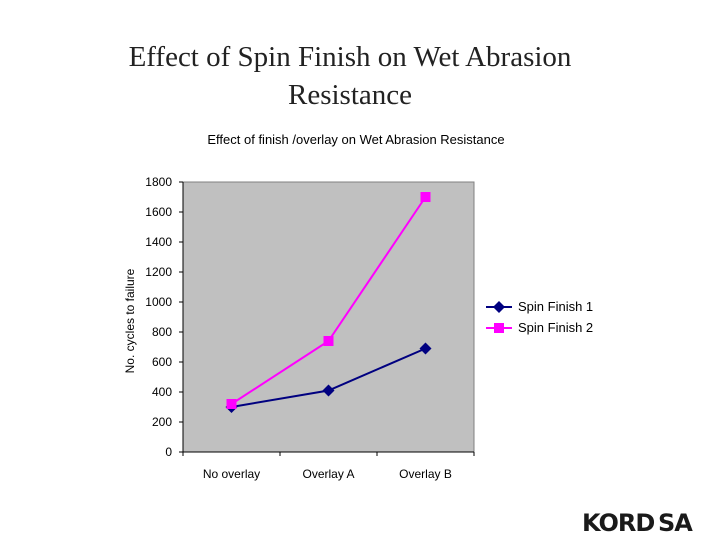  What do you see at coordinates (618, 523) in the screenshot?
I see `logo-text-a: KORD` at bounding box center [618, 523].